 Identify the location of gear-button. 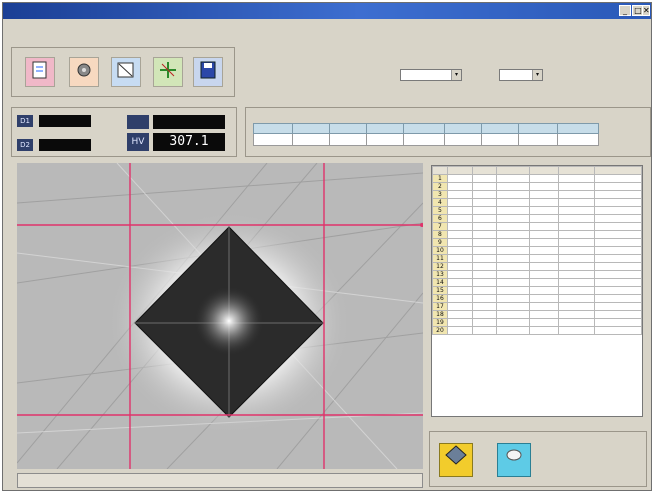
(84, 72).